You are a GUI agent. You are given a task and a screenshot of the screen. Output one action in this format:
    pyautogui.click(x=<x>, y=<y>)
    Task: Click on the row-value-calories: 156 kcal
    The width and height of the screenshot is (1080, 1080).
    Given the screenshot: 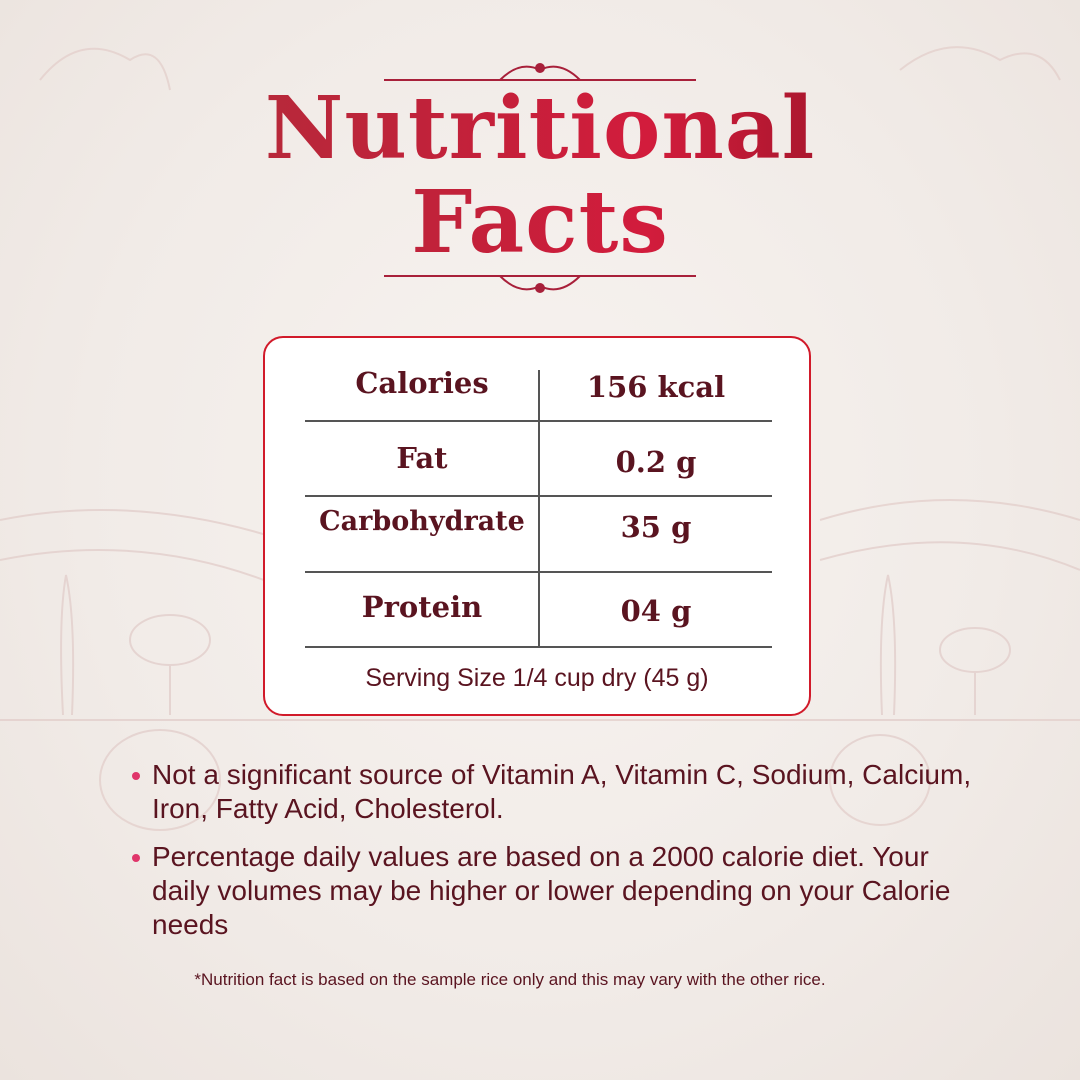 What is the action you would take?
    pyautogui.click(x=656, y=387)
    